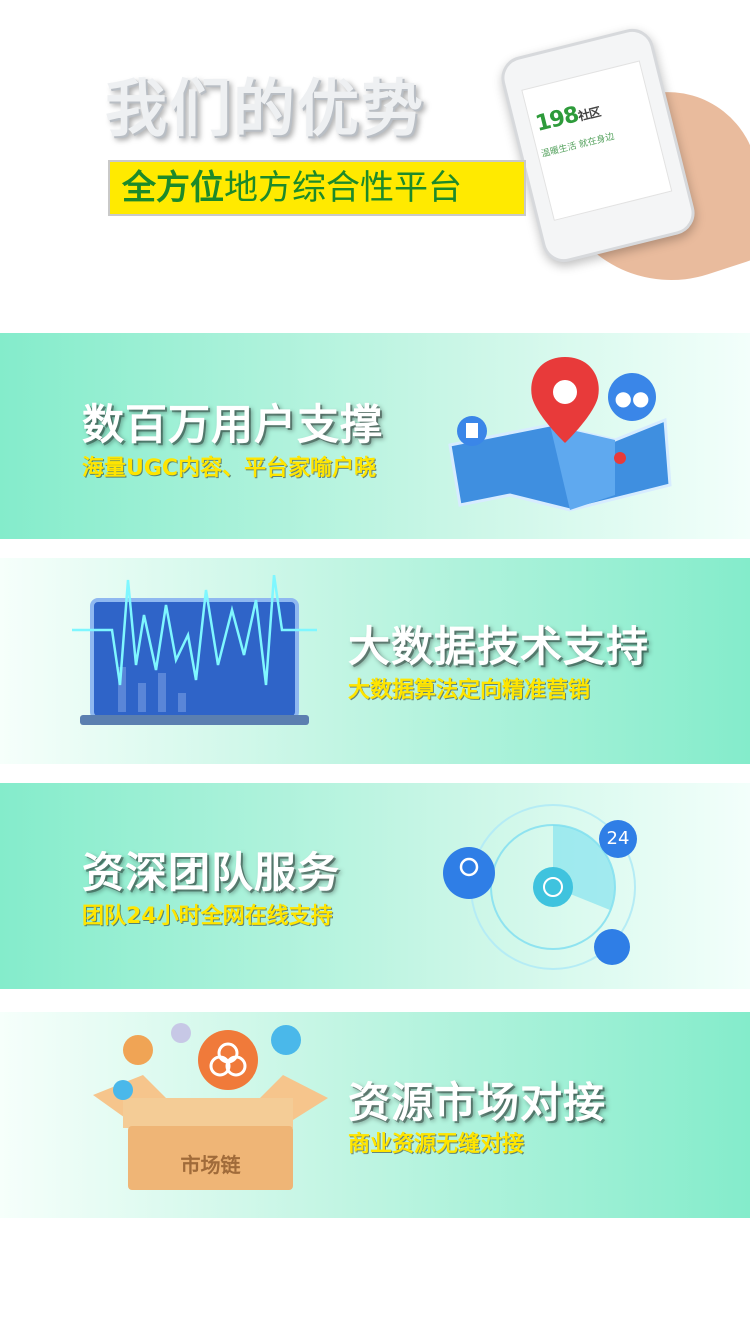  Describe the element at coordinates (123, 1090) in the screenshot. I see `wifi-icon` at that location.